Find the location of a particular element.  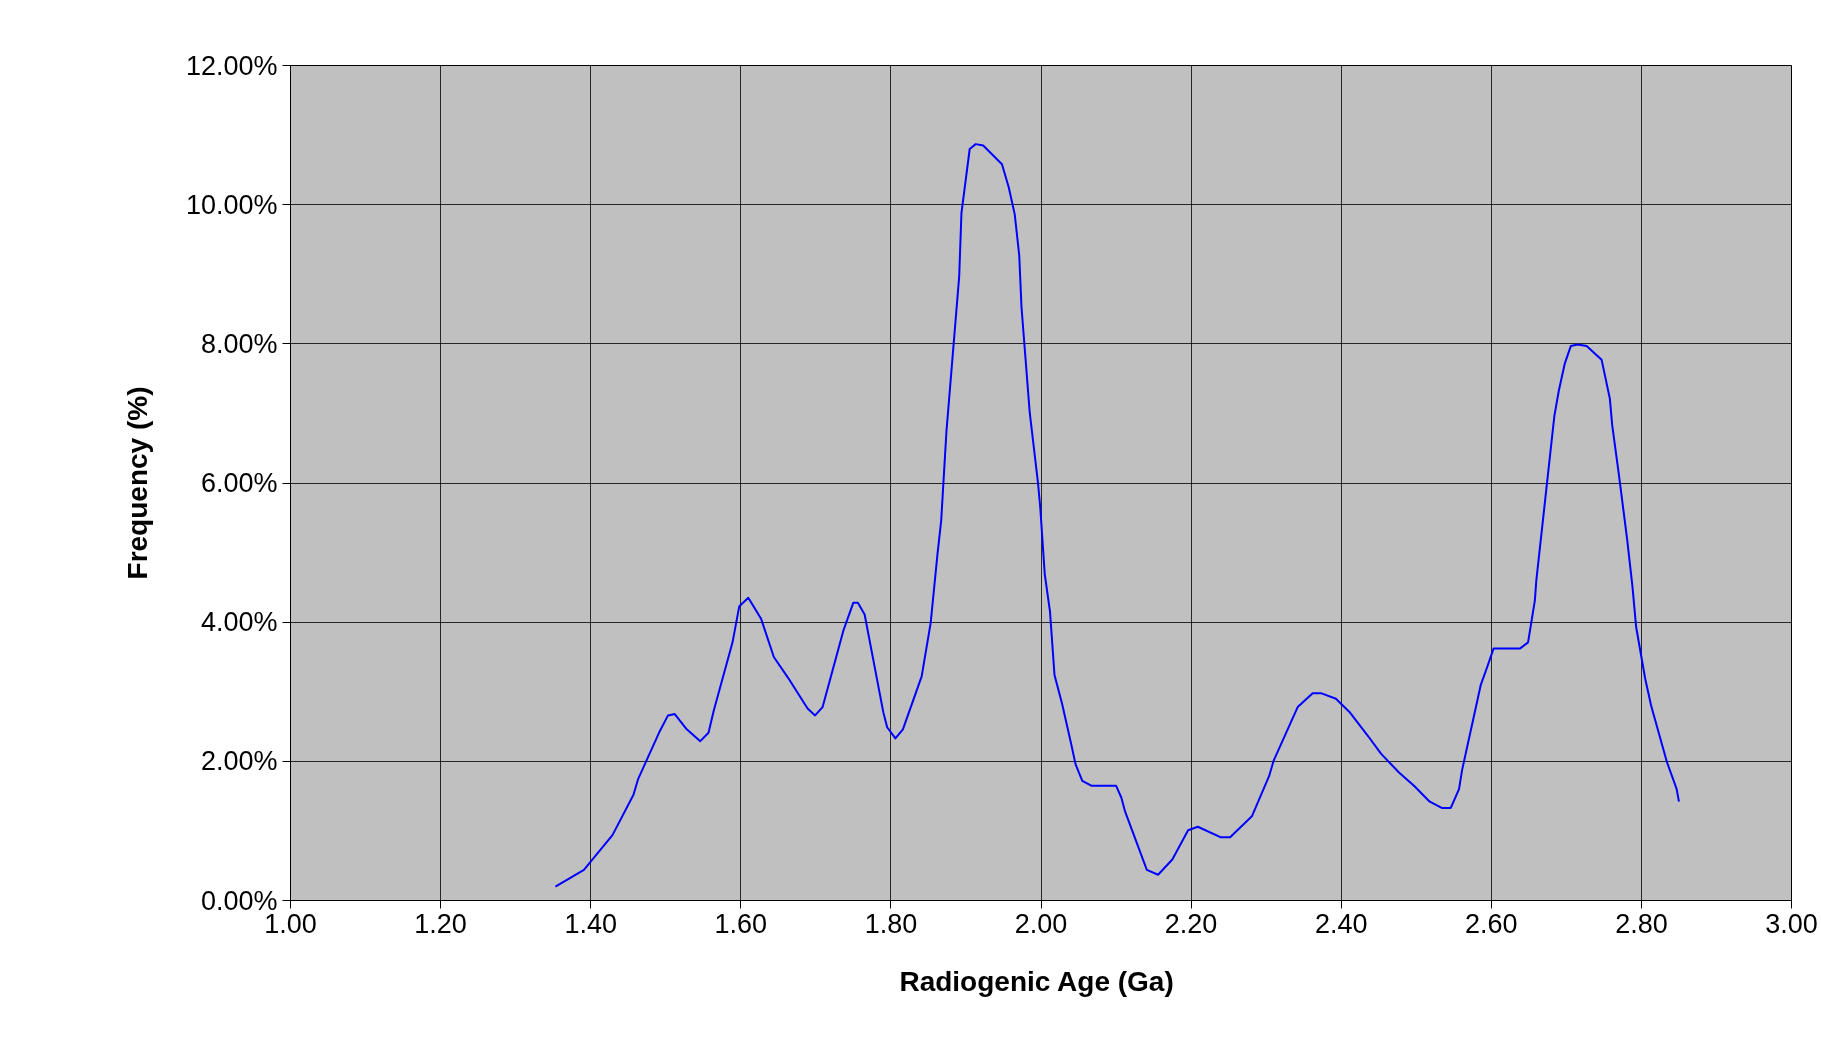

y-tick-label: 4.00% is located at coordinates (239, 622).